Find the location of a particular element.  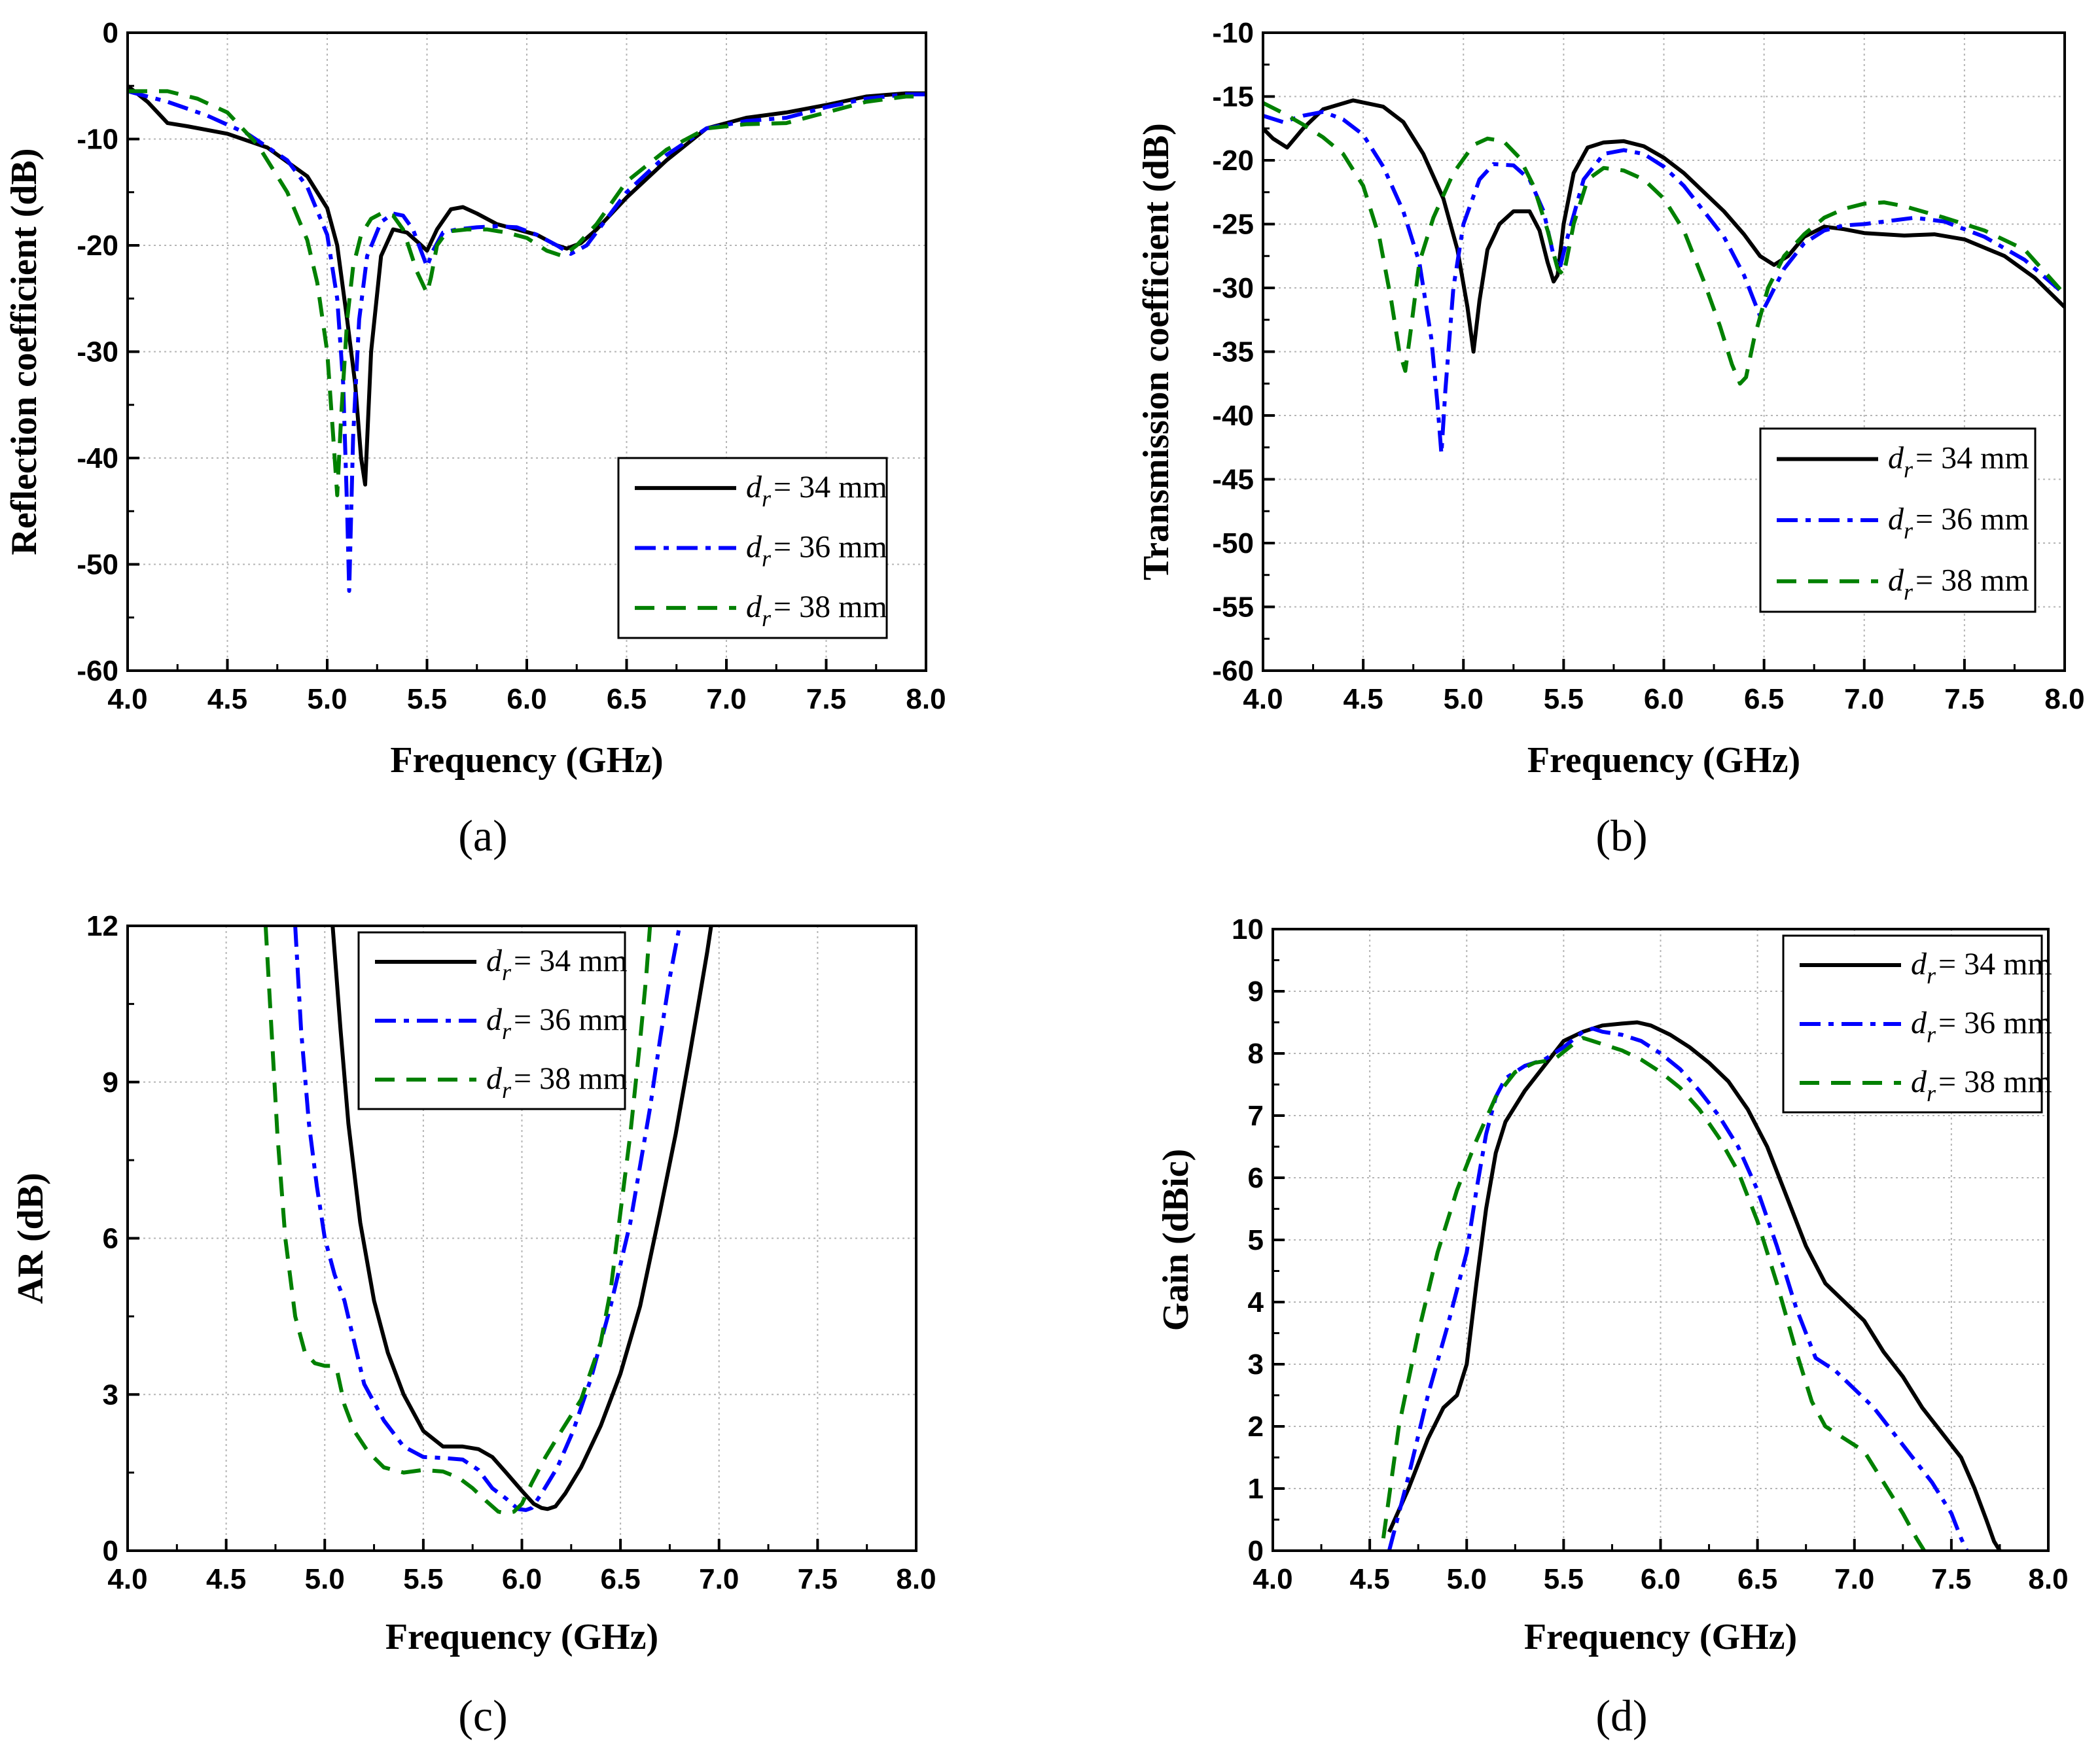

y-axis: 0 3 6 9 12 is located at coordinates (113, 1238).